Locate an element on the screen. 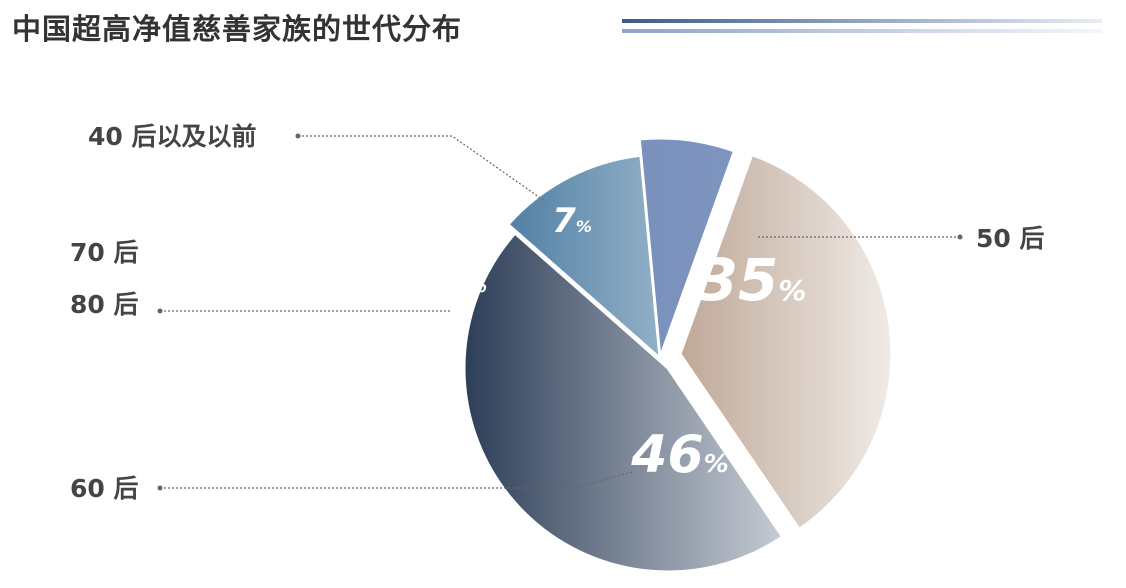 This screenshot has height=588, width=1126. legend-label-50s: 50 后 is located at coordinates (1010, 238).